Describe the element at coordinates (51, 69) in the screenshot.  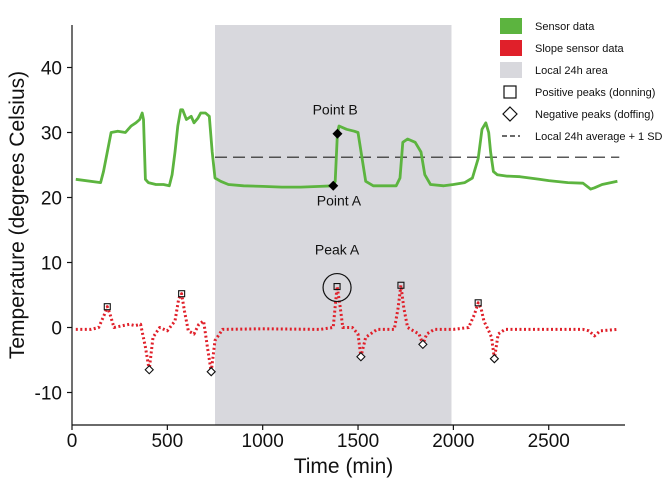
I see `y-tick-label-40: 40` at that location.